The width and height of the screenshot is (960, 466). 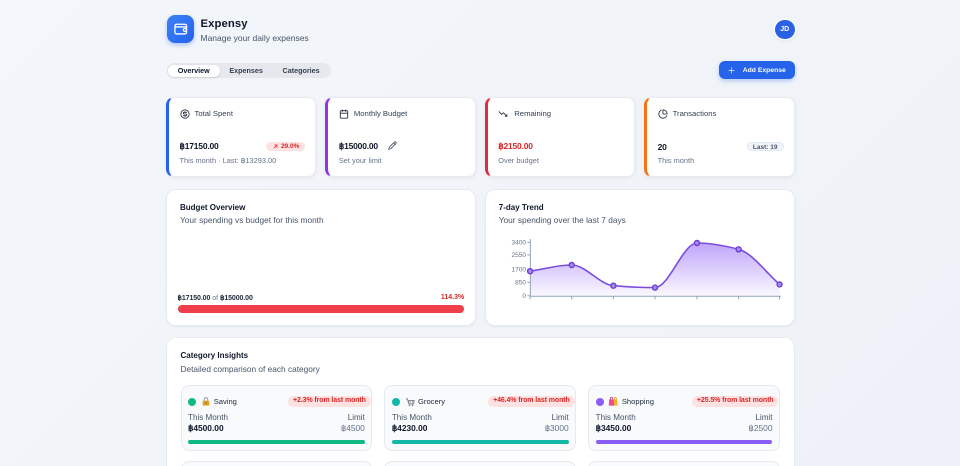 I want to click on svg-text: 3400, so click(x=518, y=242).